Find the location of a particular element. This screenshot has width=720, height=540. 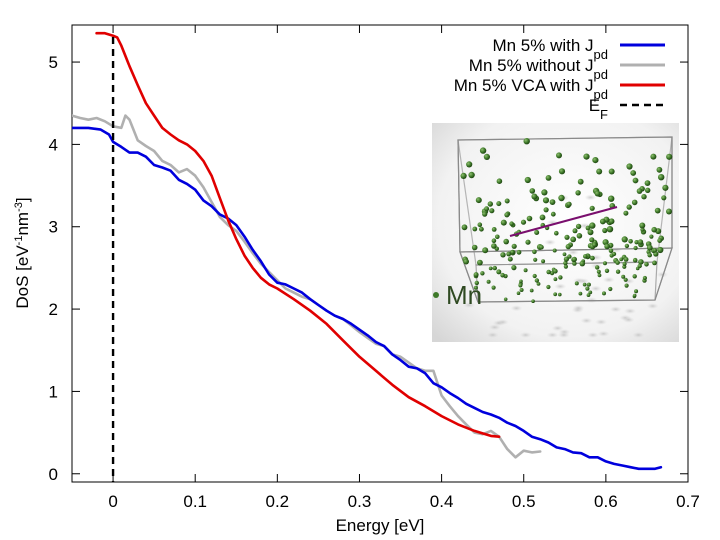

x-tick-label: 0 is located at coordinates (112, 501).